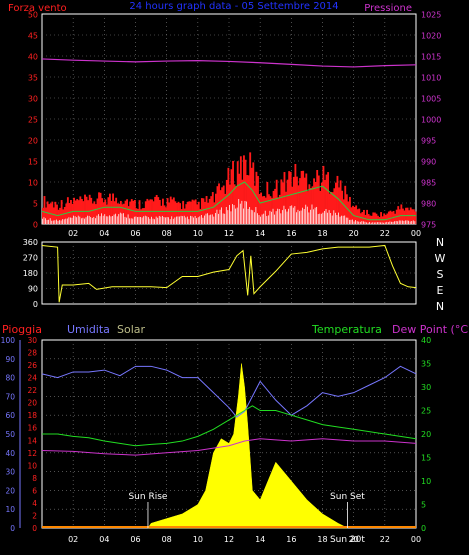 This screenshot has height=555, width=469. What do you see at coordinates (291, 233) in the screenshot?
I see `x-tick-label: 16` at bounding box center [291, 233].